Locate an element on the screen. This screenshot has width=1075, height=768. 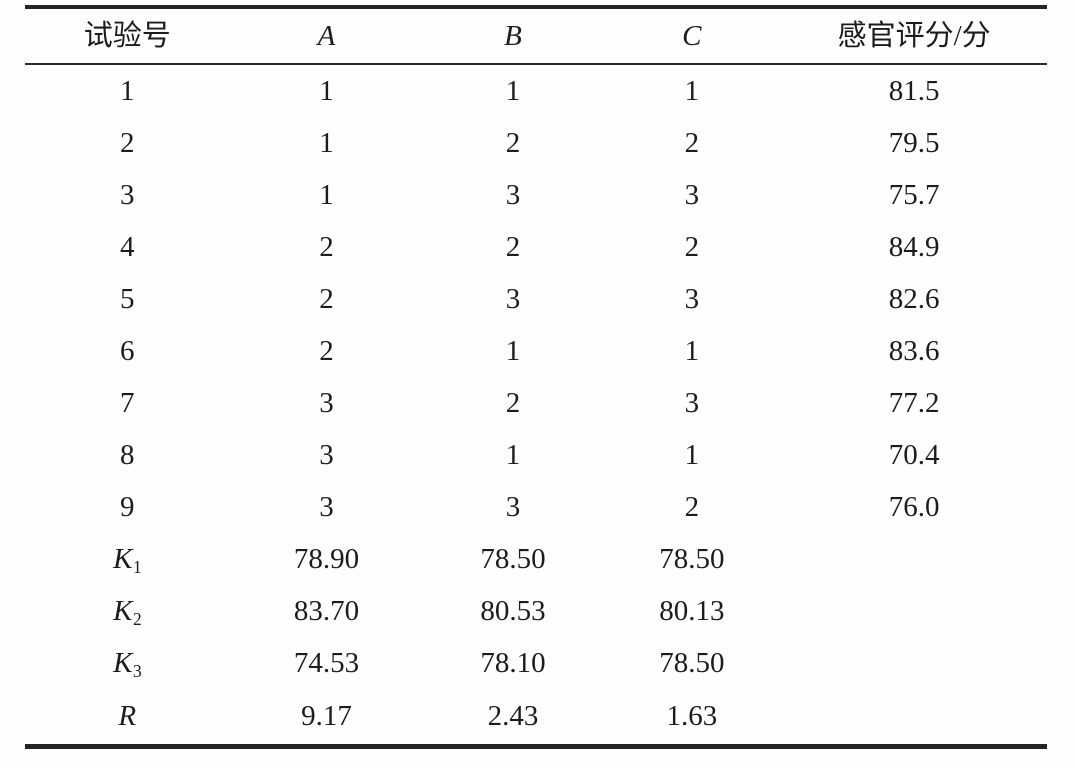
stat-label-k2: K2 is located at coordinates (127, 612).